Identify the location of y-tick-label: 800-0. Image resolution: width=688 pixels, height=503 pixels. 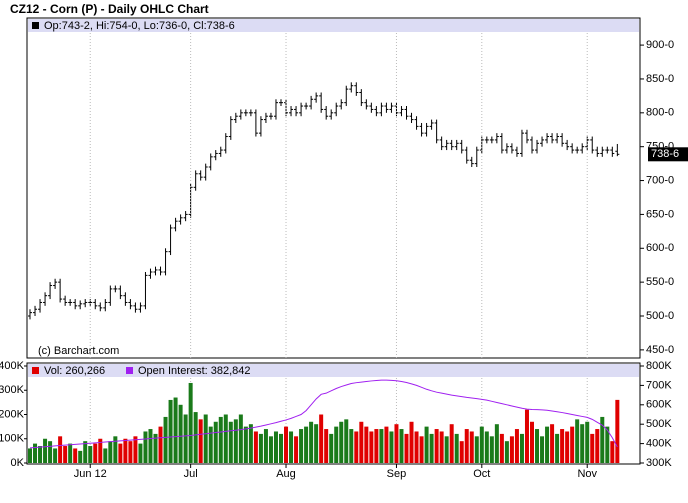
(660, 113).